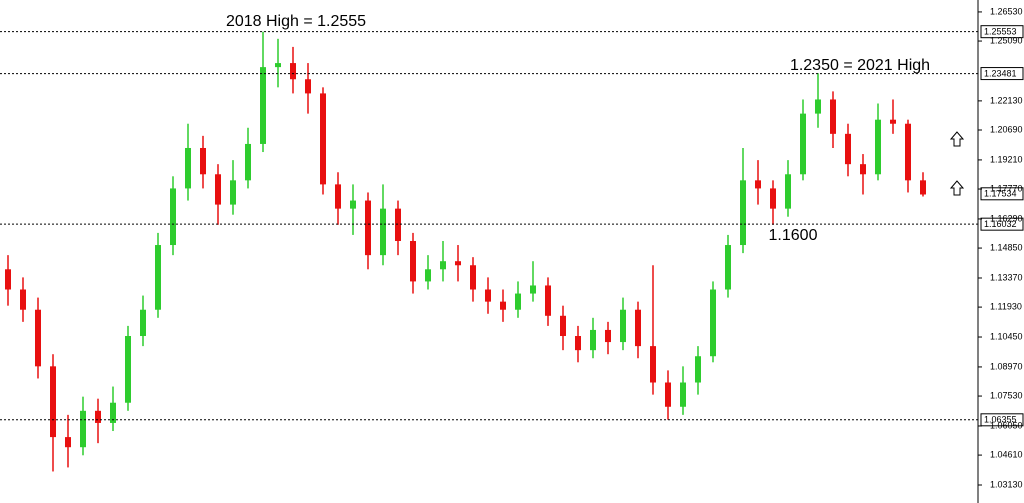 This screenshot has width=1024, height=503. Describe the element at coordinates (1006, 11) in the screenshot. I see `y-tick-label: 1.26530` at that location.